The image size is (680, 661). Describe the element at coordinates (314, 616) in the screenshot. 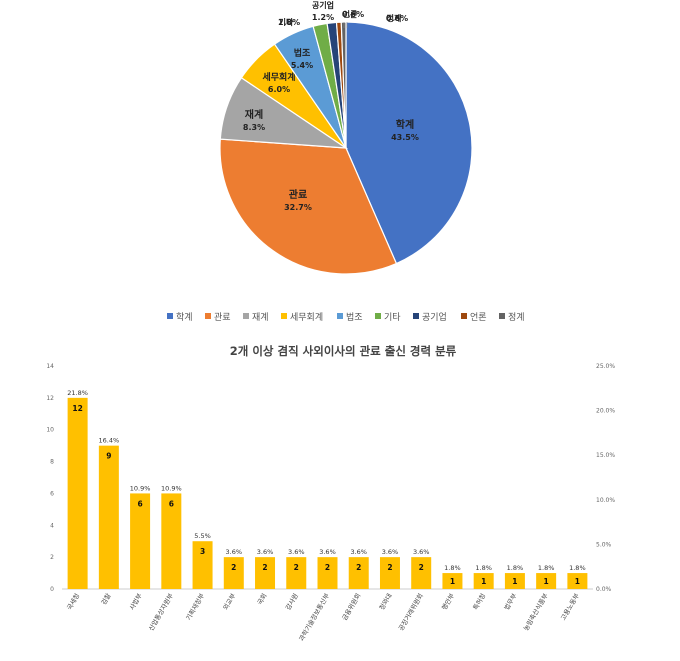

I see `x-tick-label: 과학기술정보통신부` at that location.